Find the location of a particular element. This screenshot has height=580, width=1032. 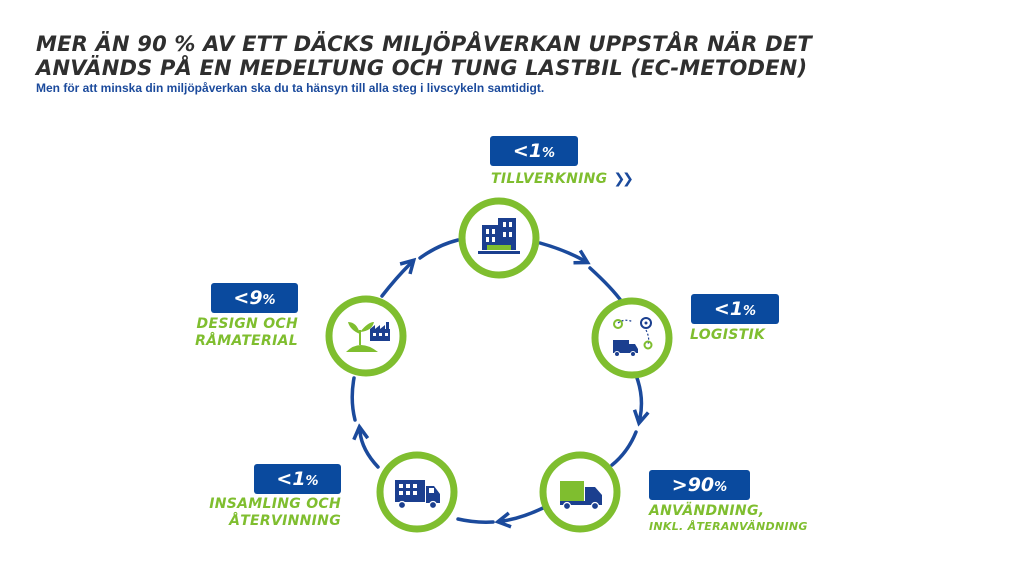

truck-icon is located at coordinates (581, 496).